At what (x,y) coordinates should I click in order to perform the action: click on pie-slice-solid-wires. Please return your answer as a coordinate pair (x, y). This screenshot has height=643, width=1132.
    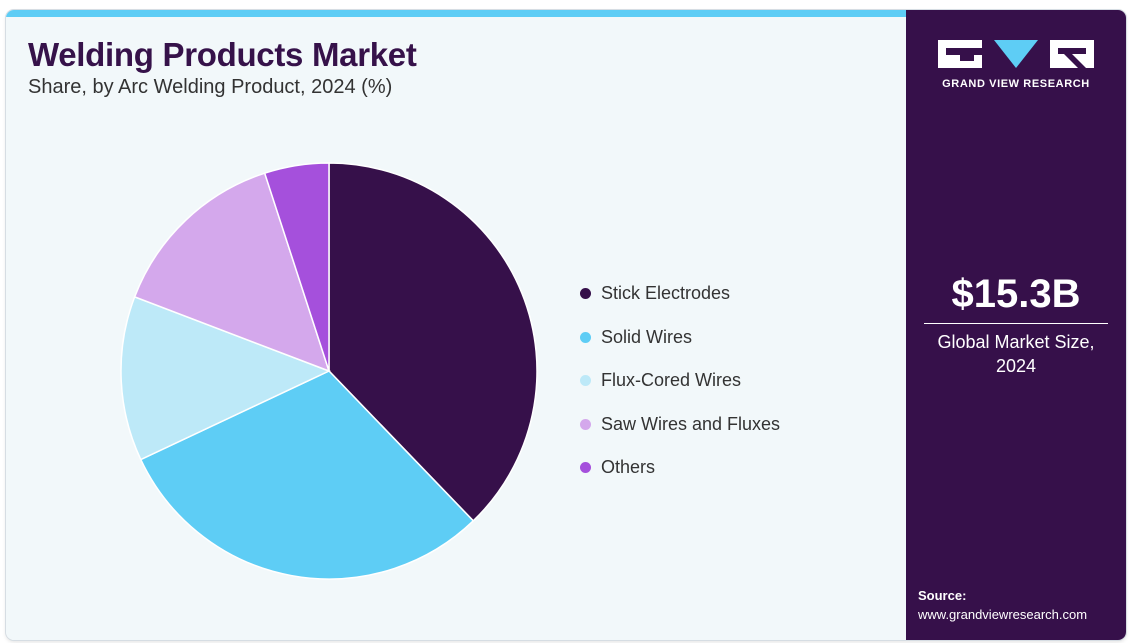
    Looking at the image, I should click on (307, 475).